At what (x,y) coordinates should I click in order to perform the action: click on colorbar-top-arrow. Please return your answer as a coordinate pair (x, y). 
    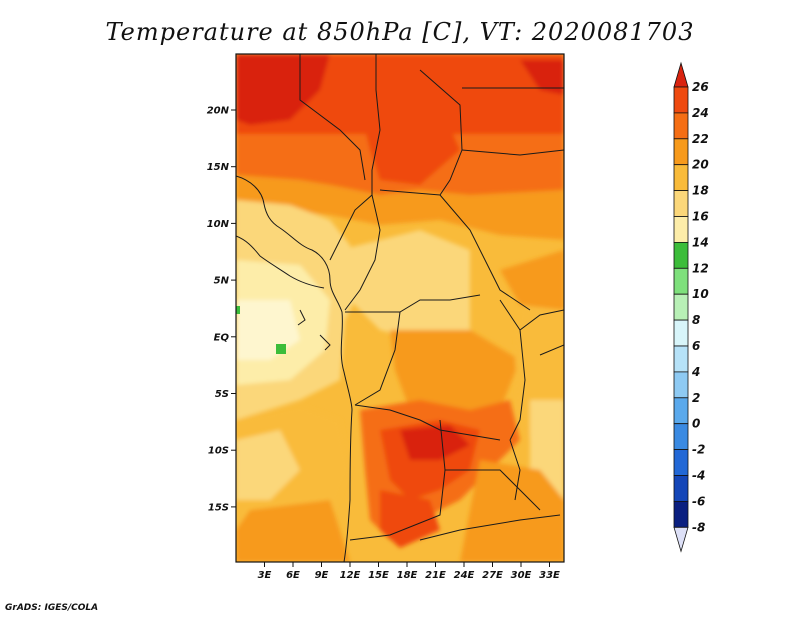
    Looking at the image, I should click on (681, 74).